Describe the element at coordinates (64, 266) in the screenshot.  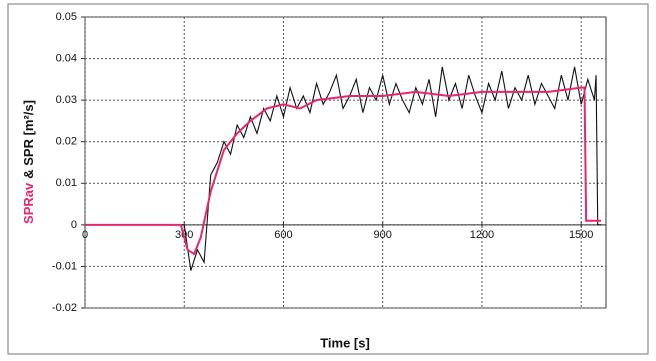
I see `y-tick-label: -0.01` at that location.